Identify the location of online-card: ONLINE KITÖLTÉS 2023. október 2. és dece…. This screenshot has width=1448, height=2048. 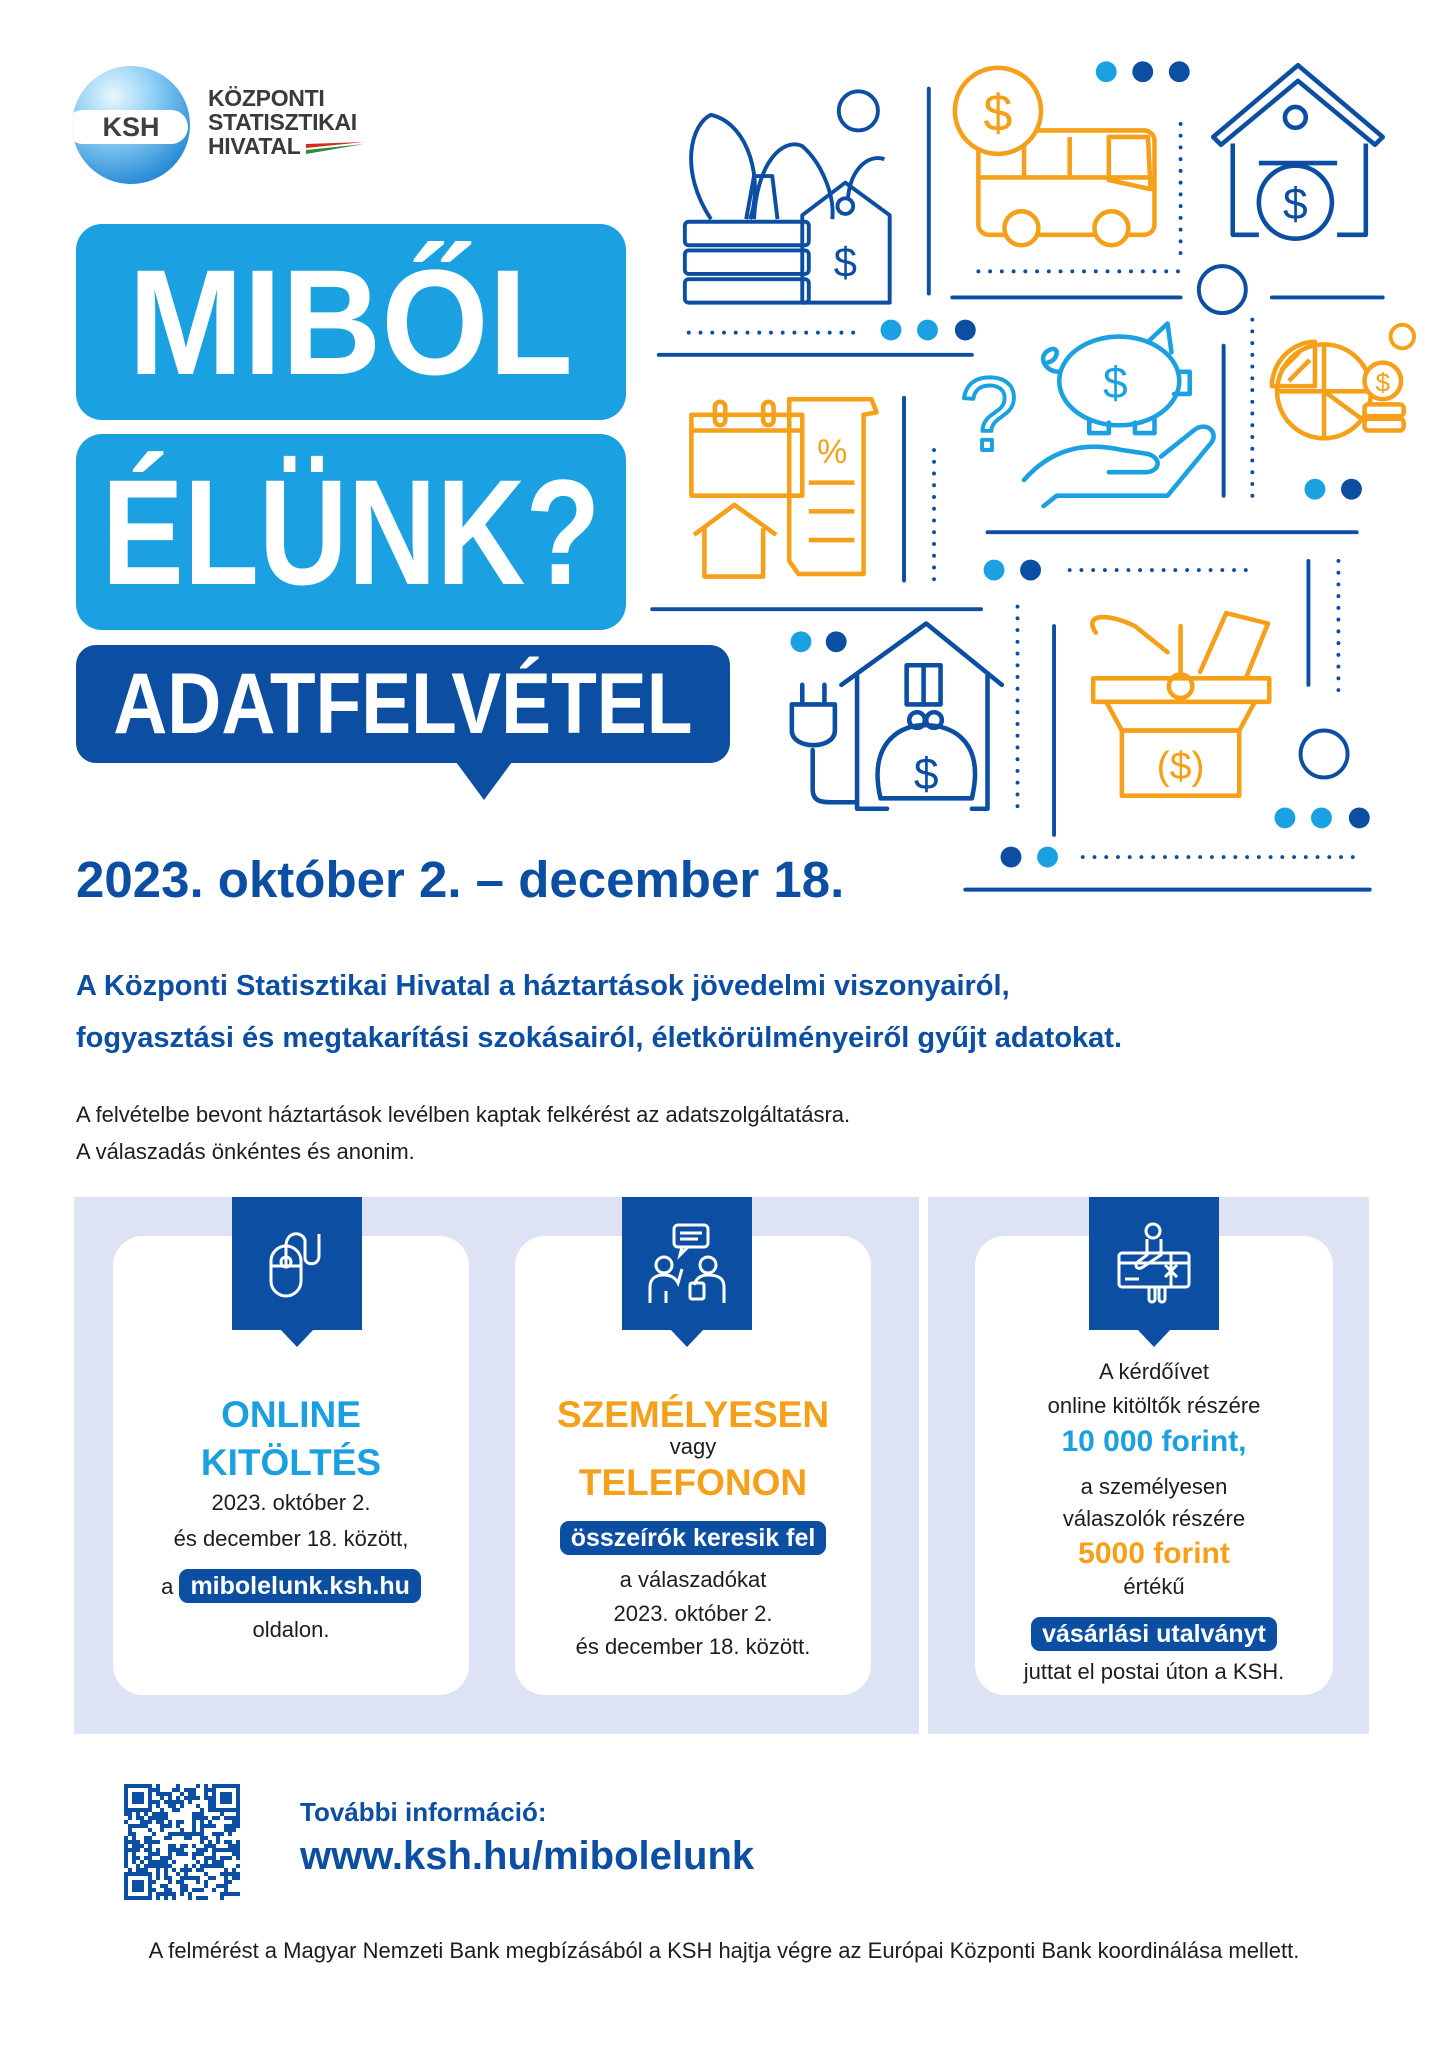
(291, 1465).